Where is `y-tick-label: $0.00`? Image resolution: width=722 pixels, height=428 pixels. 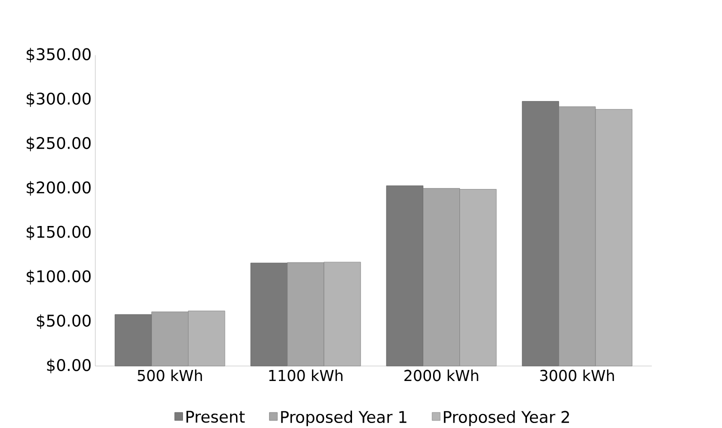 y-tick-label: $0.00 is located at coordinates (69, 366).